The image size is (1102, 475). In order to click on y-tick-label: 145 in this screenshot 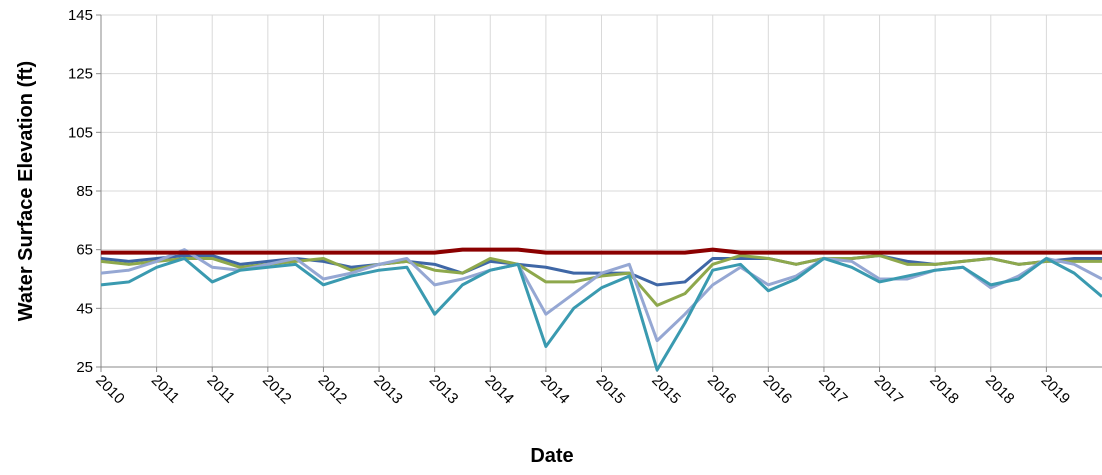, I will do `click(80, 15)`.